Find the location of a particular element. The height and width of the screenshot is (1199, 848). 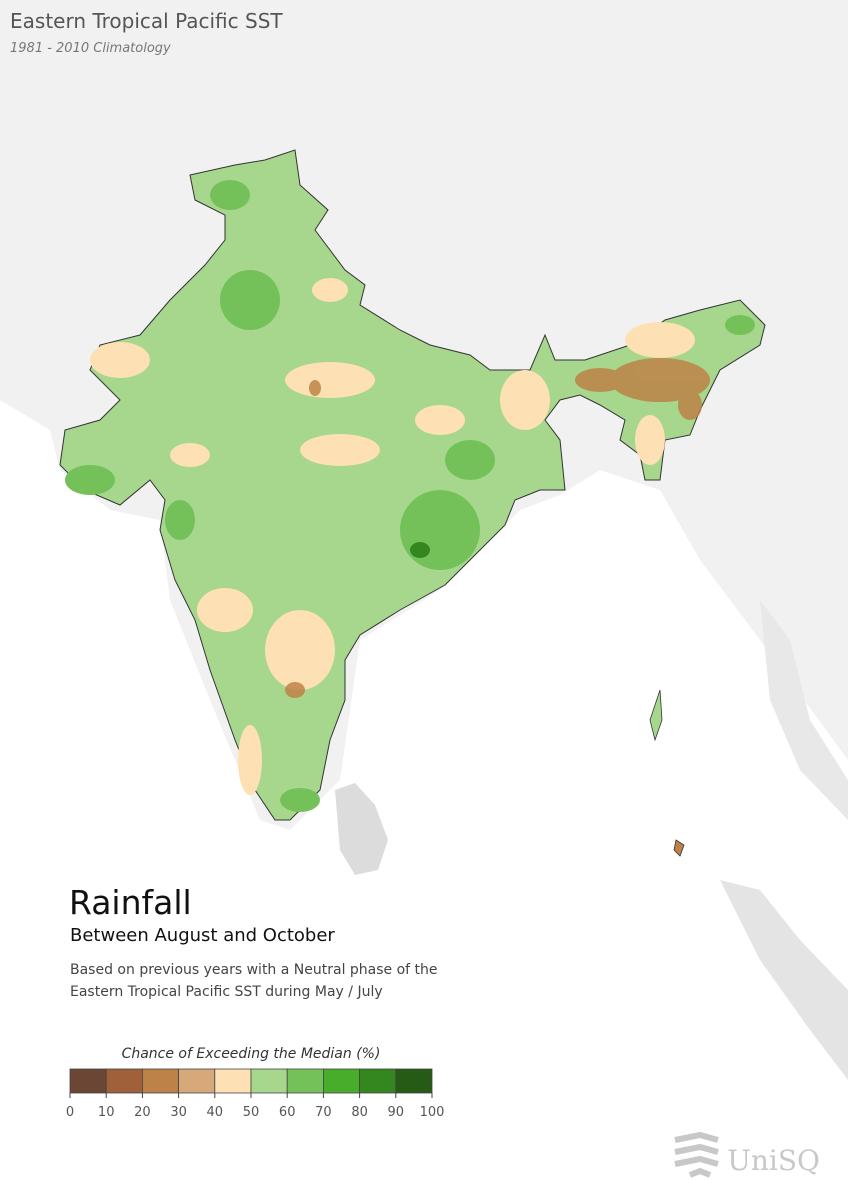

legend-tick-label: 40 is located at coordinates (215, 1112).